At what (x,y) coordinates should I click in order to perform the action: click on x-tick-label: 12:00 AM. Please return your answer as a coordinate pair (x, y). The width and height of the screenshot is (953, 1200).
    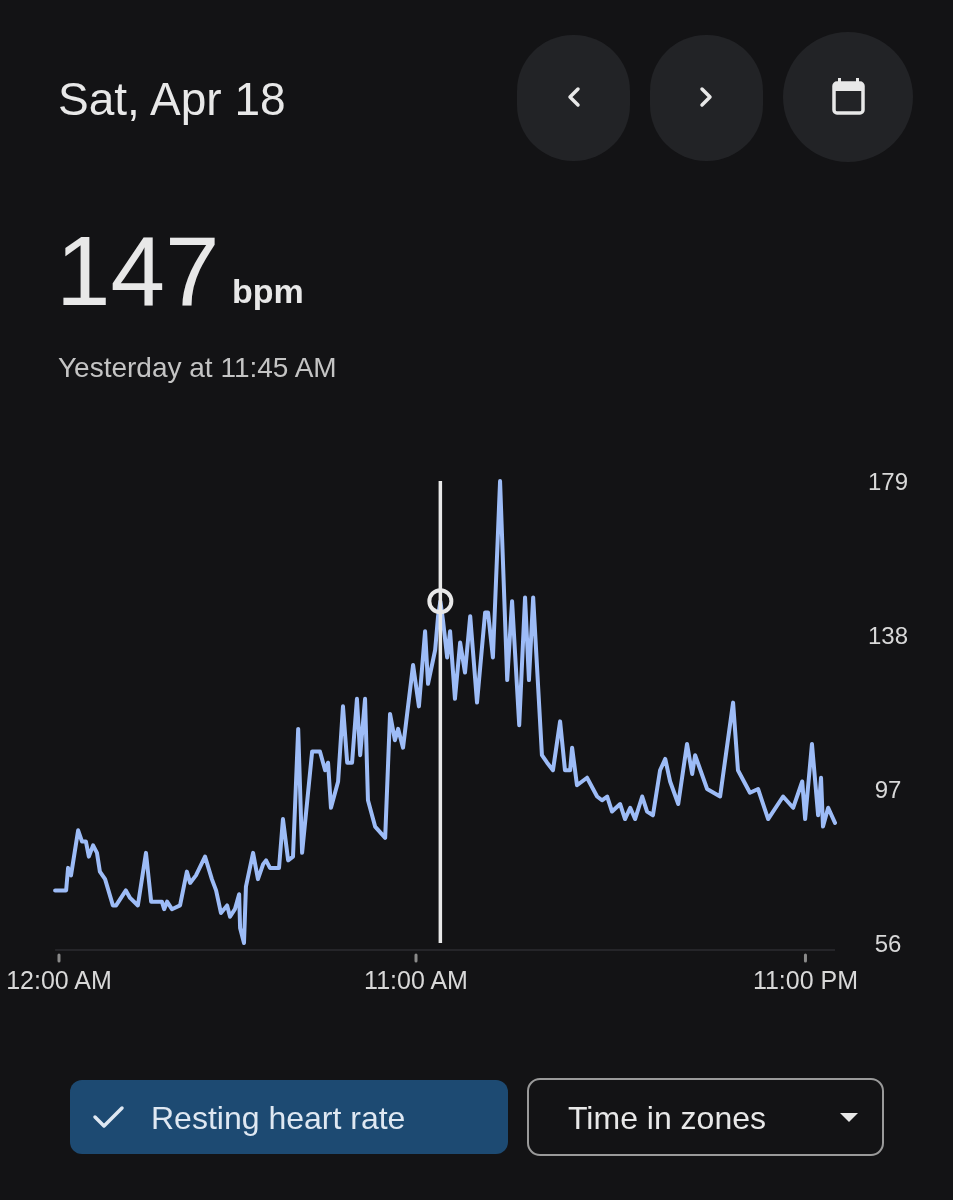
    Looking at the image, I should click on (59, 980).